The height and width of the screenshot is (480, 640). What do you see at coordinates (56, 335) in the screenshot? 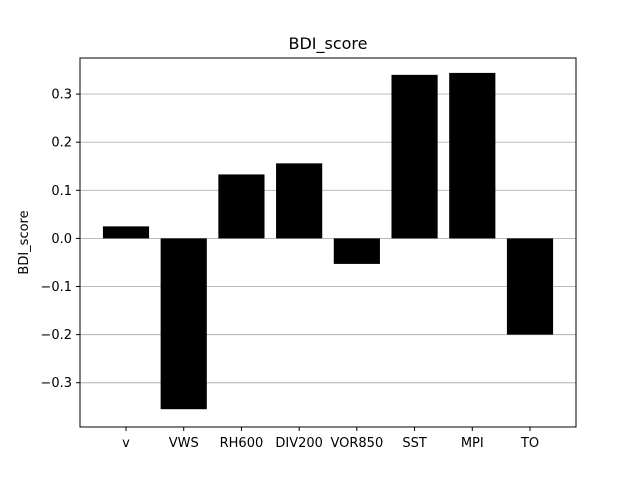
I see `y-tick-label: −0.2` at bounding box center [56, 335].